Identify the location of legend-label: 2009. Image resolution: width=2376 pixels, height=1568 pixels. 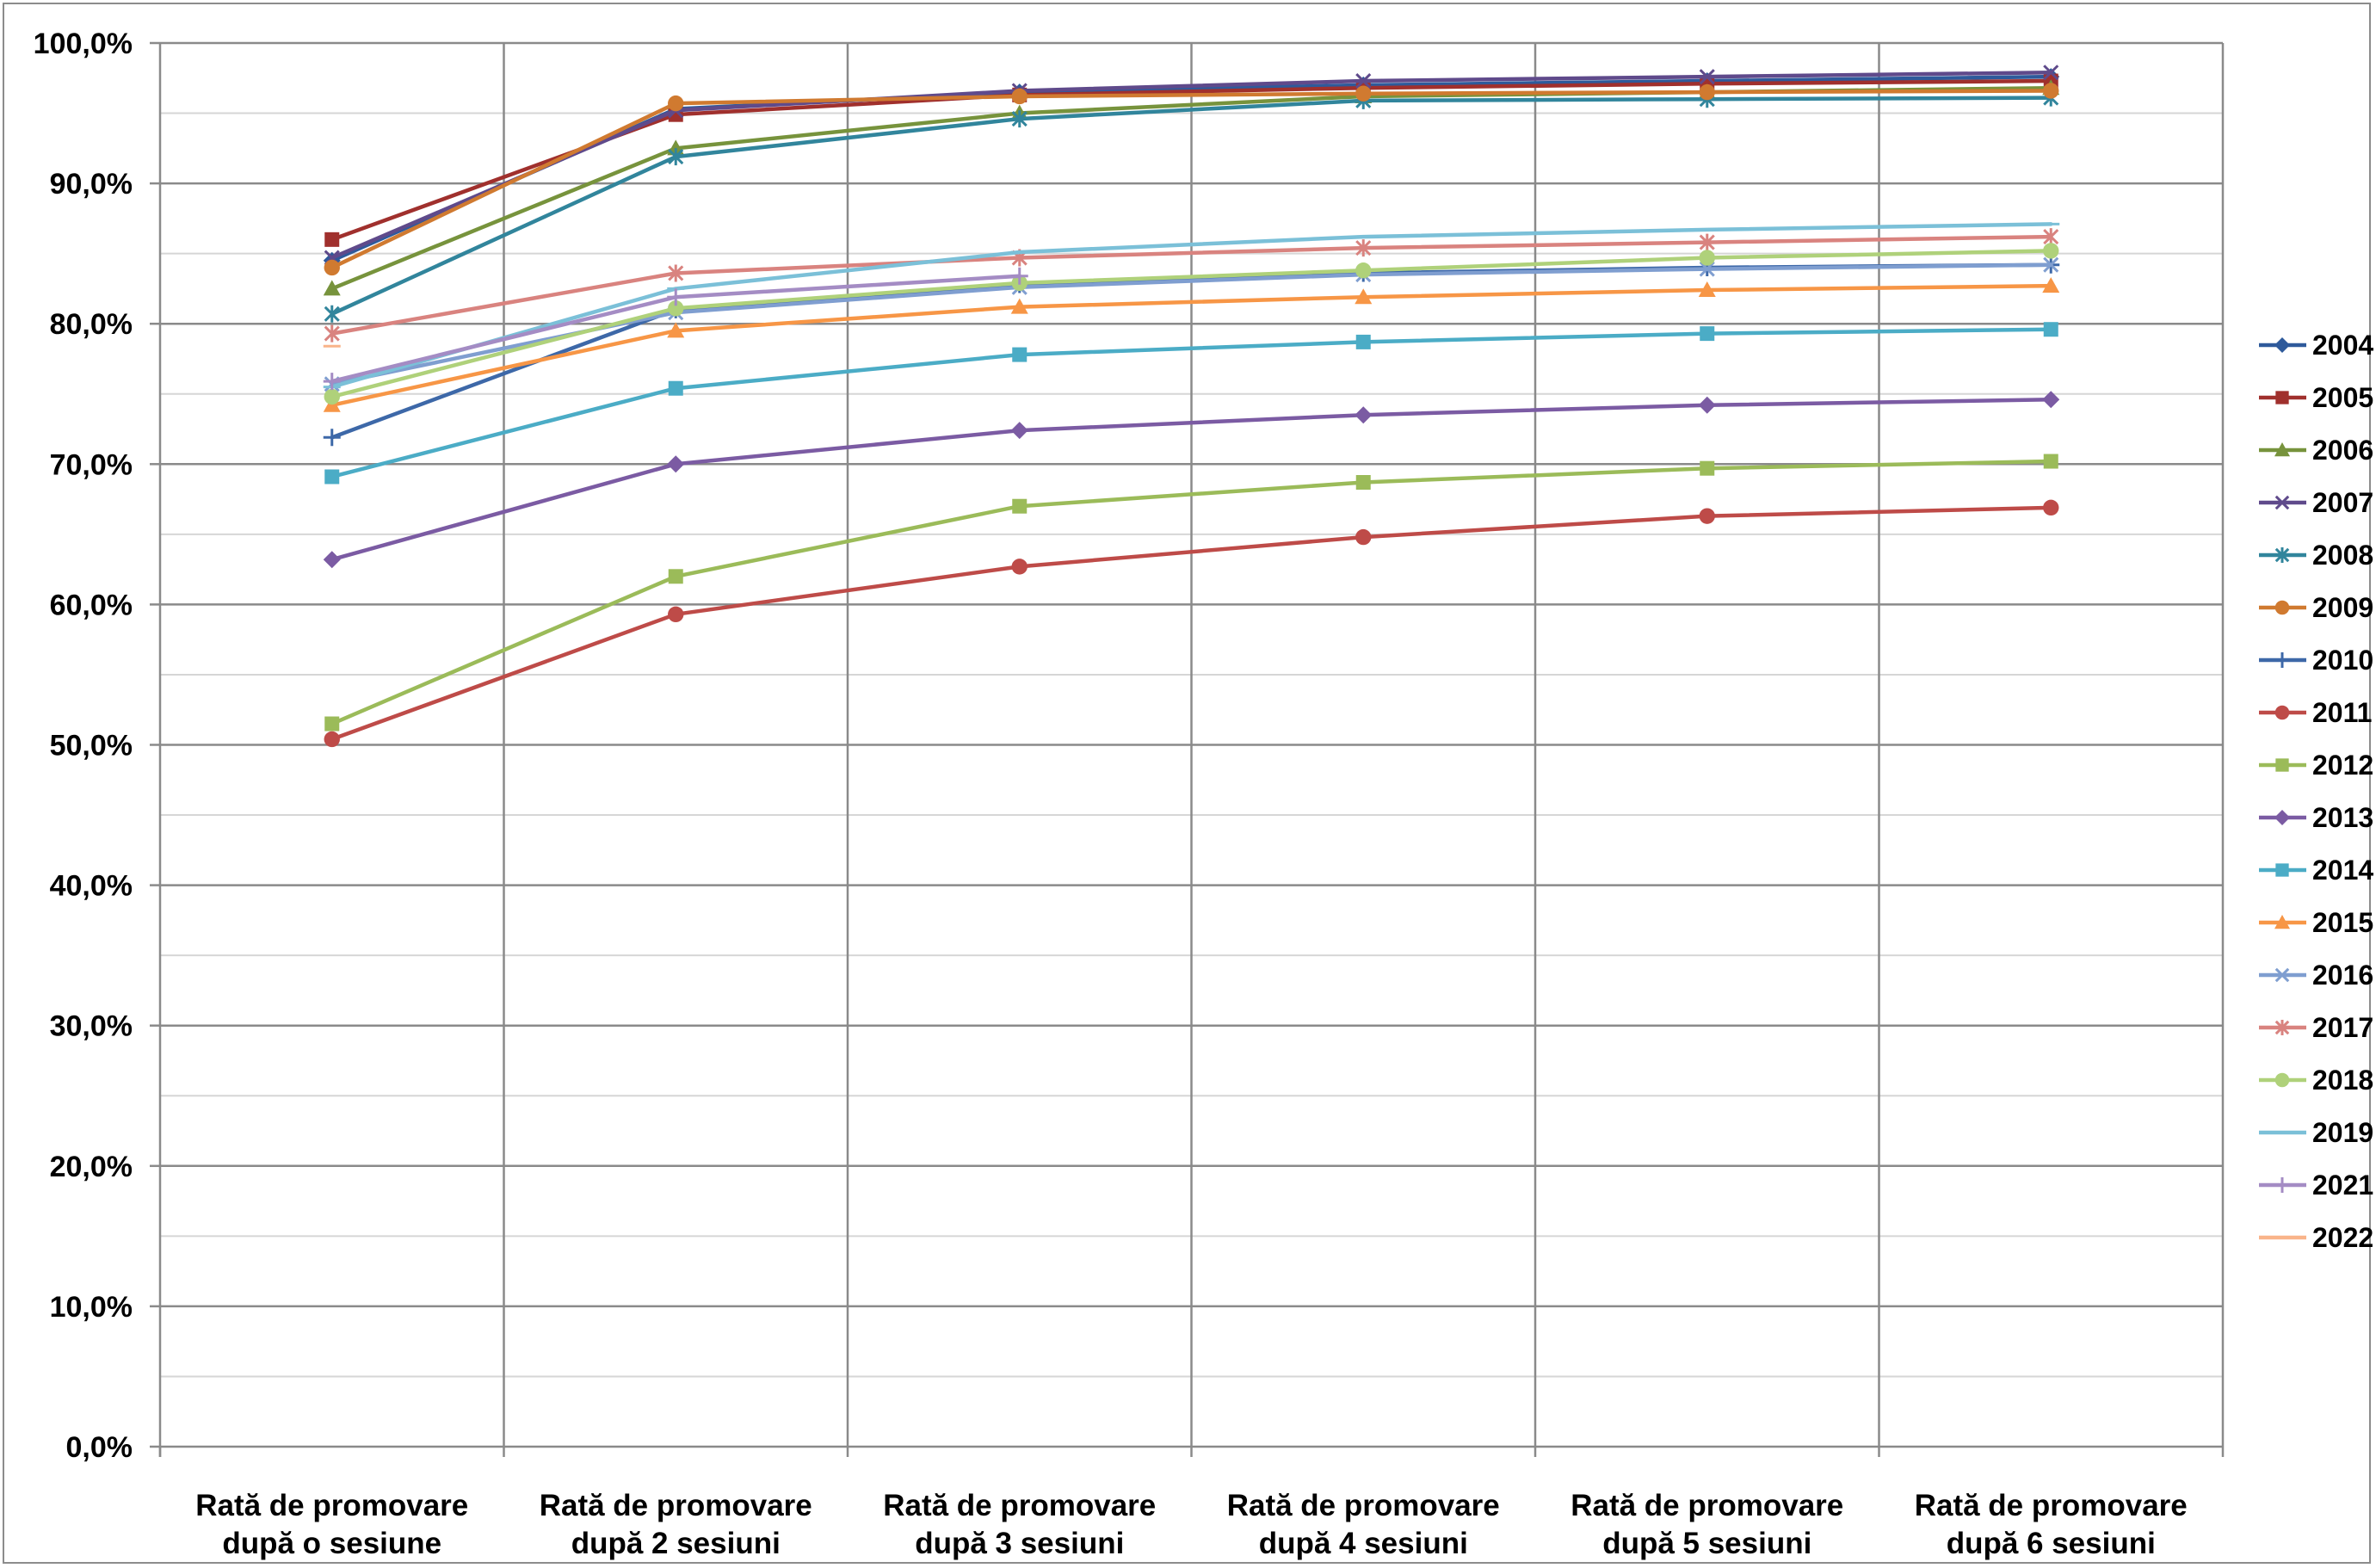
(2342, 608).